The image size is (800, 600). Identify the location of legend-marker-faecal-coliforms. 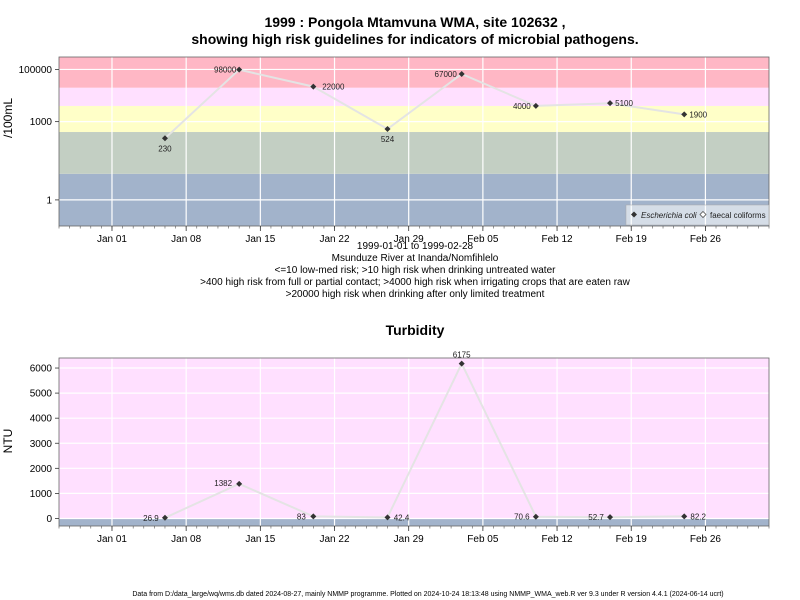
(703, 214).